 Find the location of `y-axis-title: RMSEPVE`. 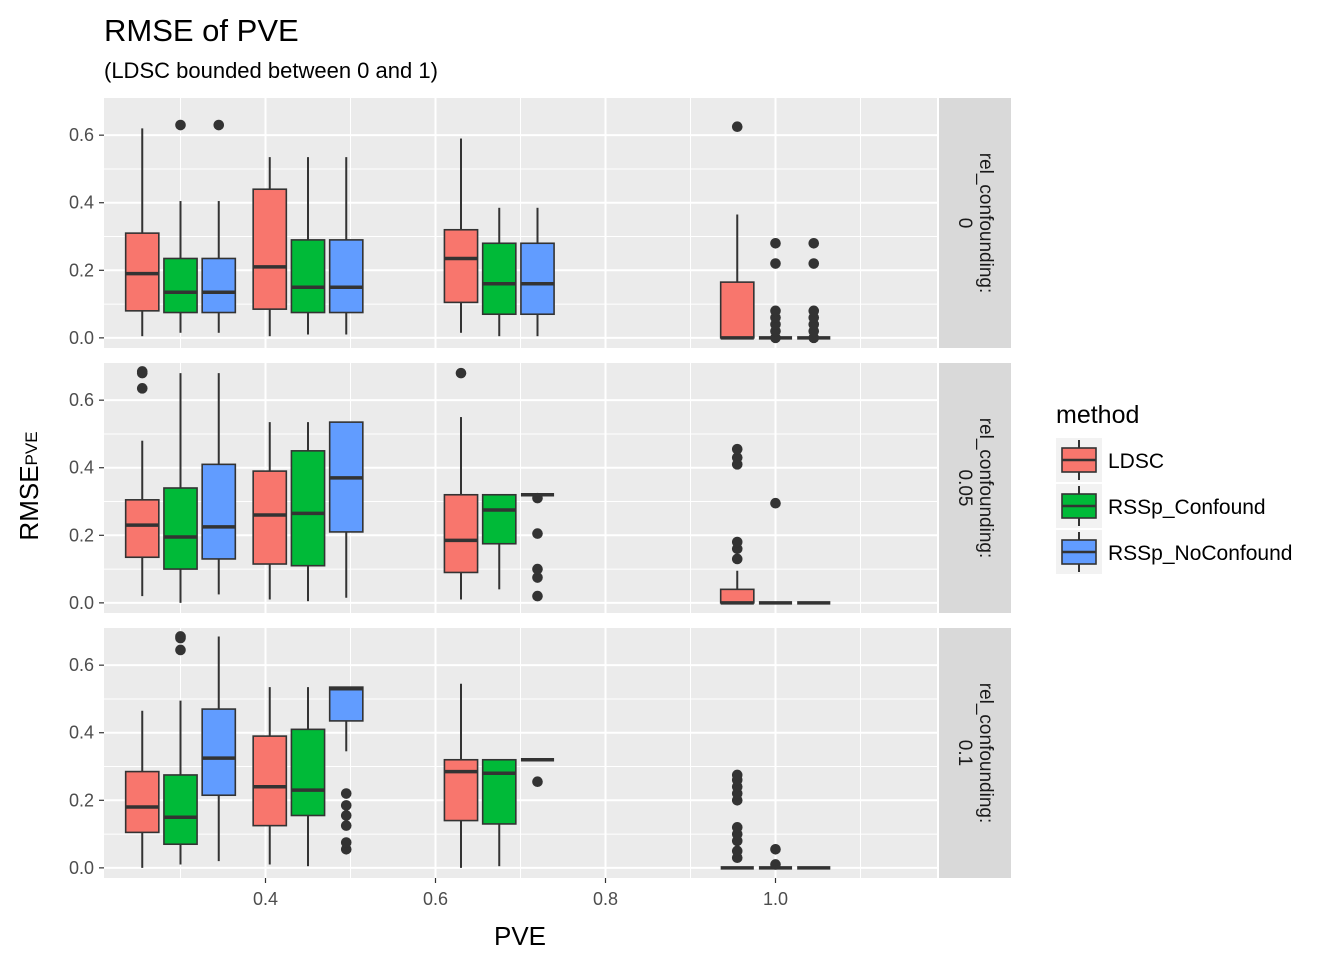

y-axis-title: RMSEPVE is located at coordinates (29, 485).